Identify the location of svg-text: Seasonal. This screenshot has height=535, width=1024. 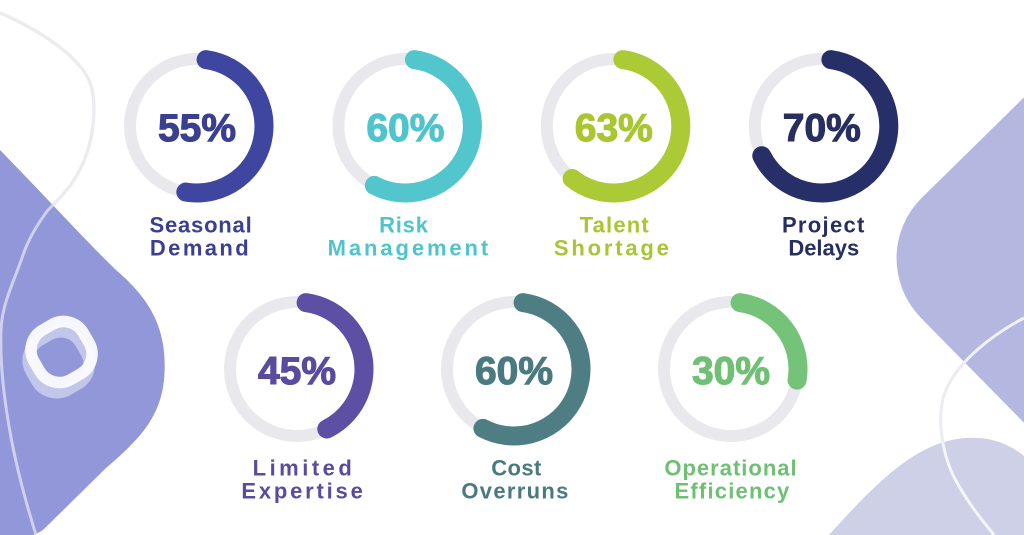
(200, 225).